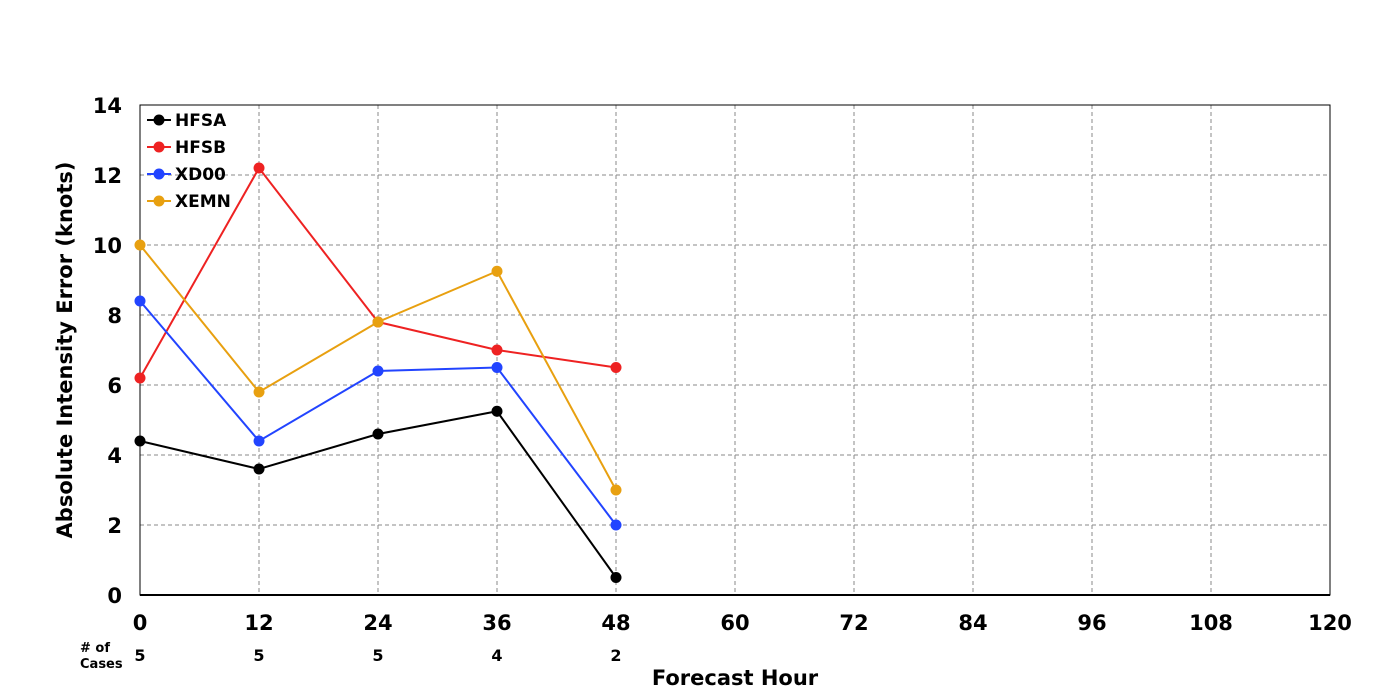  What do you see at coordinates (114, 526) in the screenshot?
I see `y-tick-label: 2` at bounding box center [114, 526].